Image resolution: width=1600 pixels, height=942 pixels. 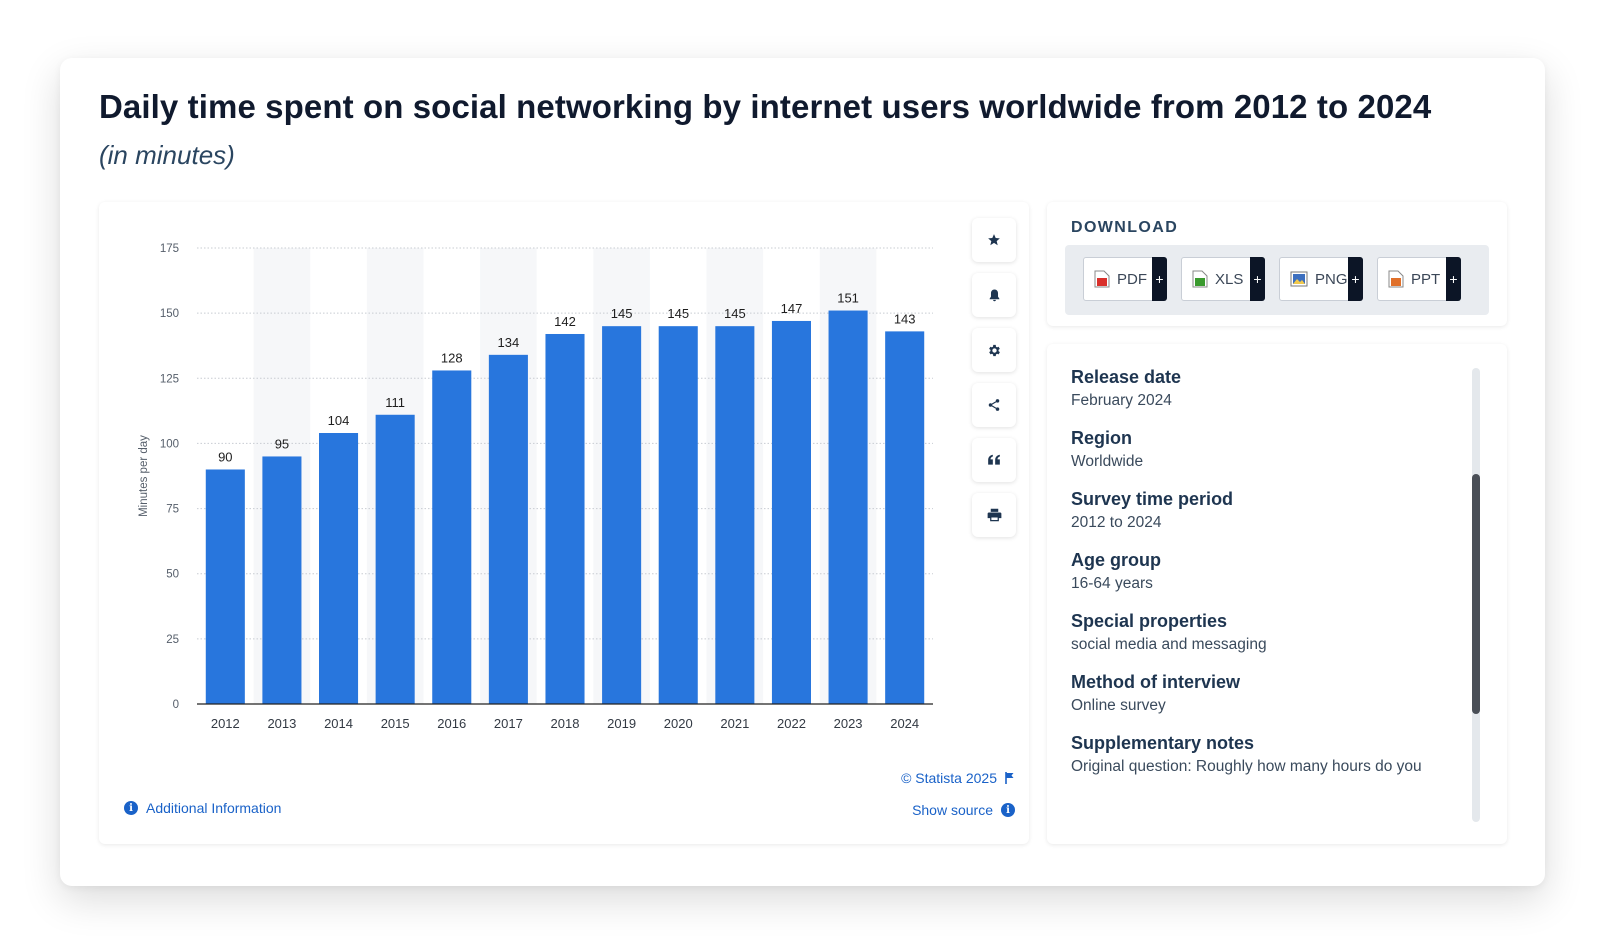 What do you see at coordinates (144, 476) in the screenshot?
I see `y-axis-label: Minutes per day` at bounding box center [144, 476].